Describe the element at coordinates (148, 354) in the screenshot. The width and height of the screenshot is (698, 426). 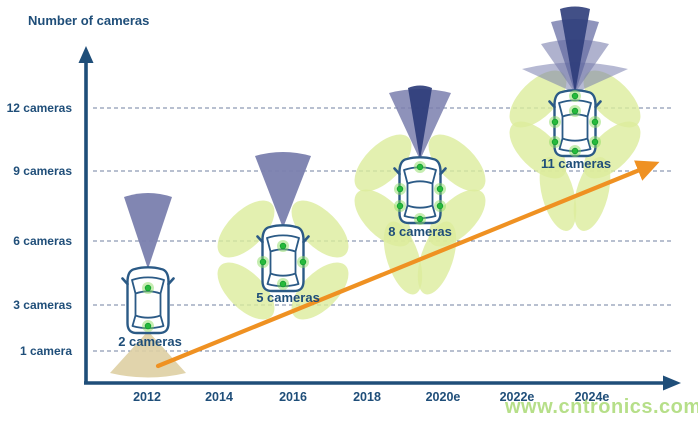
I see `rear-camera-fov-cone` at that location.